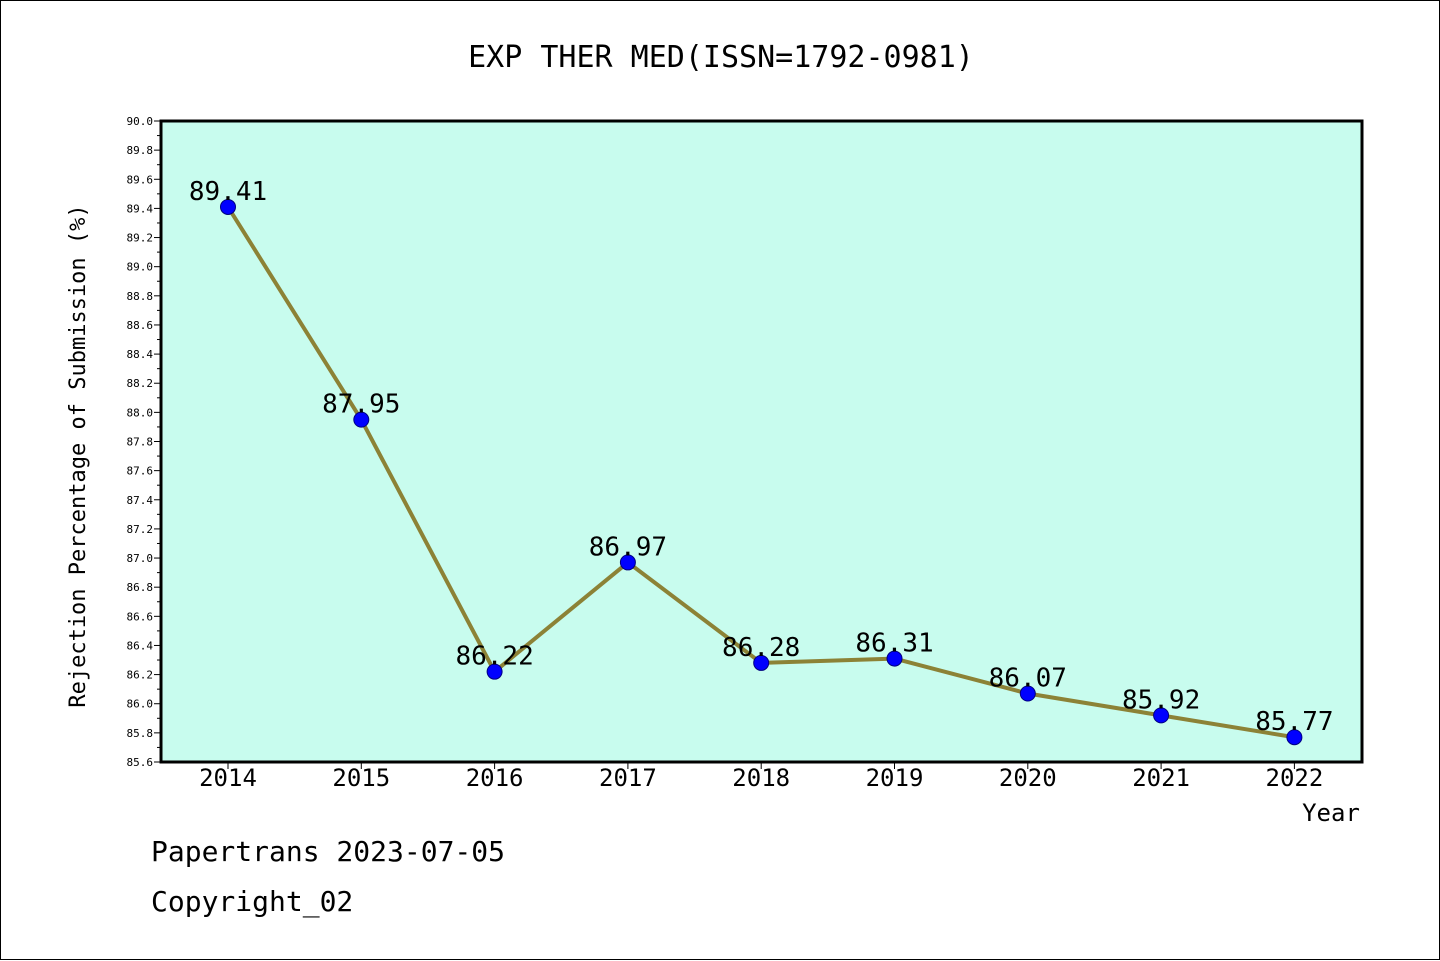 The height and width of the screenshot is (961, 1440). Describe the element at coordinates (140, 267) in the screenshot. I see `y-tick-label: 89.0` at that location.